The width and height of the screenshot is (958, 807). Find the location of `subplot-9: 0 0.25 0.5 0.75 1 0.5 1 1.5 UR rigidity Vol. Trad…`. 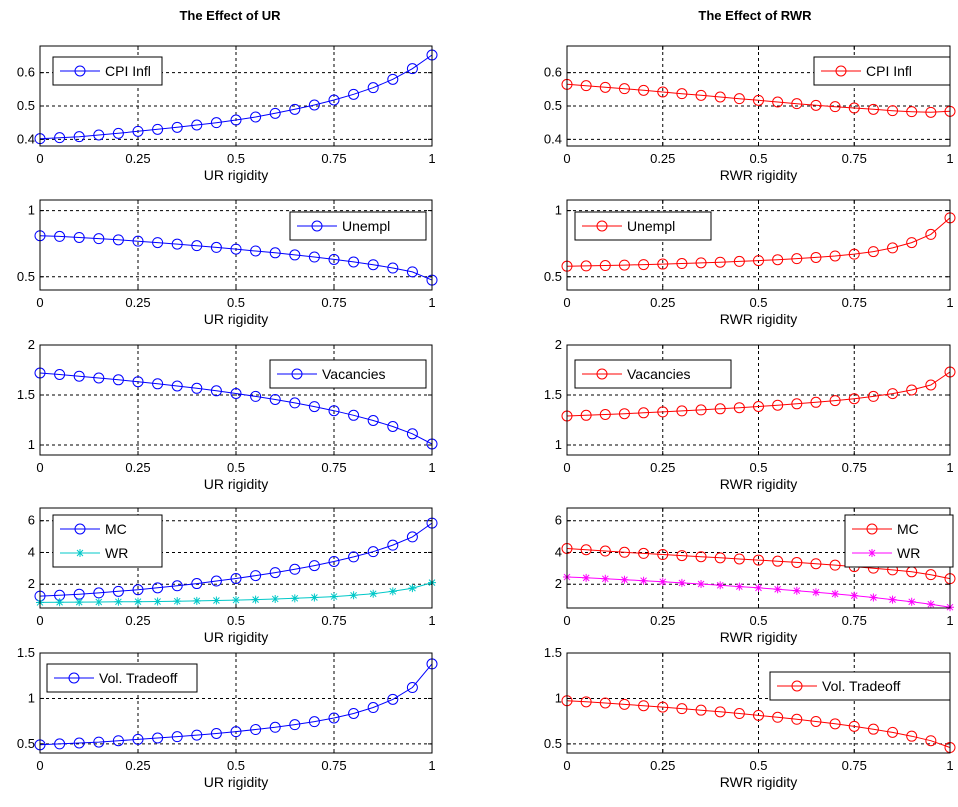

subplot-9: 0 0.25 0.5 0.75 1 0.5 1 1.5 UR rigidity Vol. Trad… is located at coordinates (227, 717).